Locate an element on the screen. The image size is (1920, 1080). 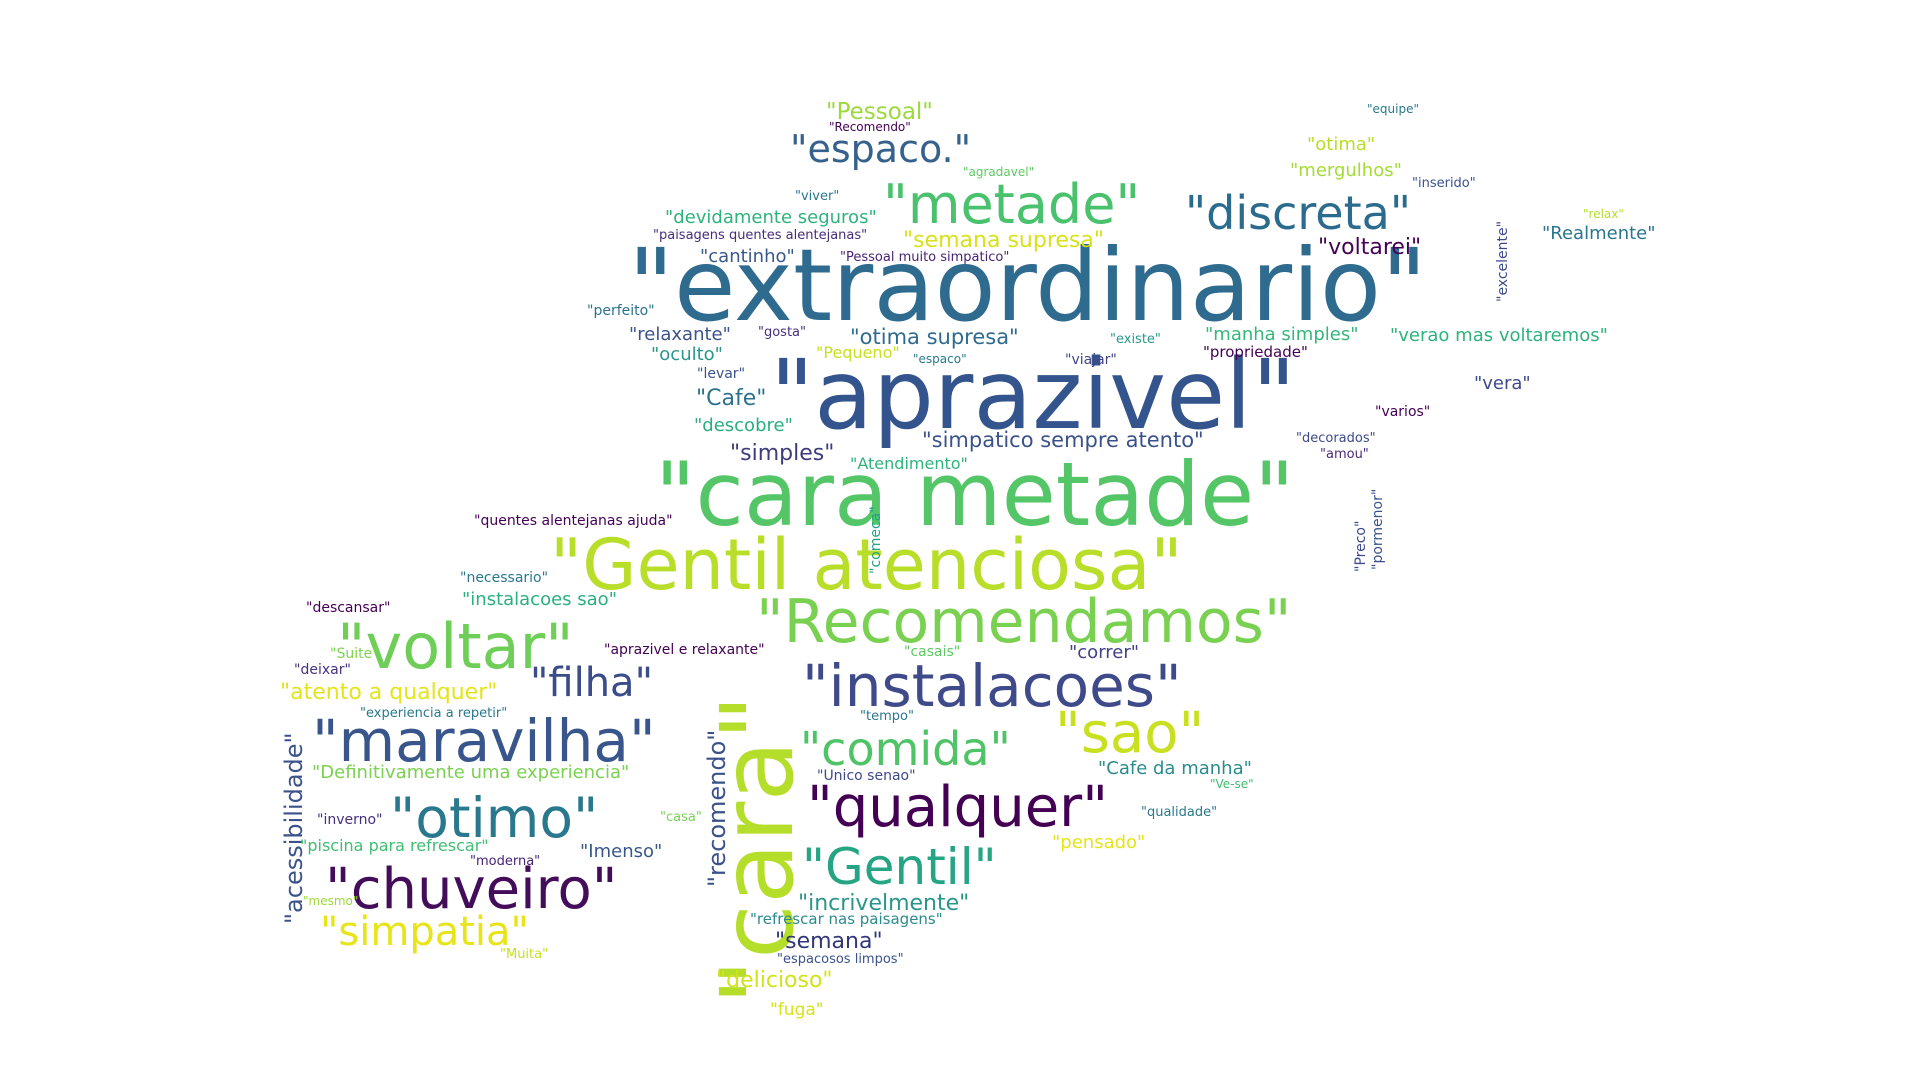
word: "inserido" is located at coordinates (1444, 183).